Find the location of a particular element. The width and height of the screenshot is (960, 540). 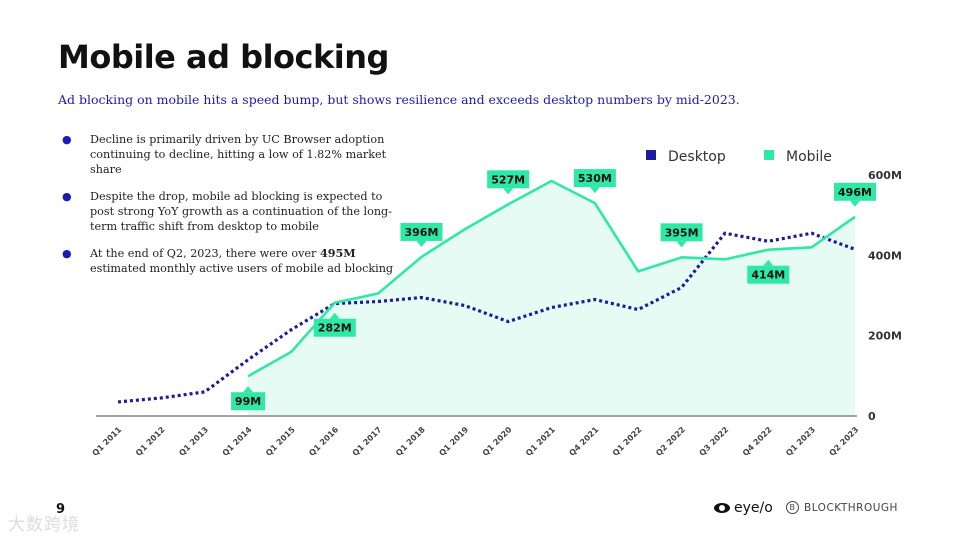

eyeo-logo: eye/o is located at coordinates (743, 508).